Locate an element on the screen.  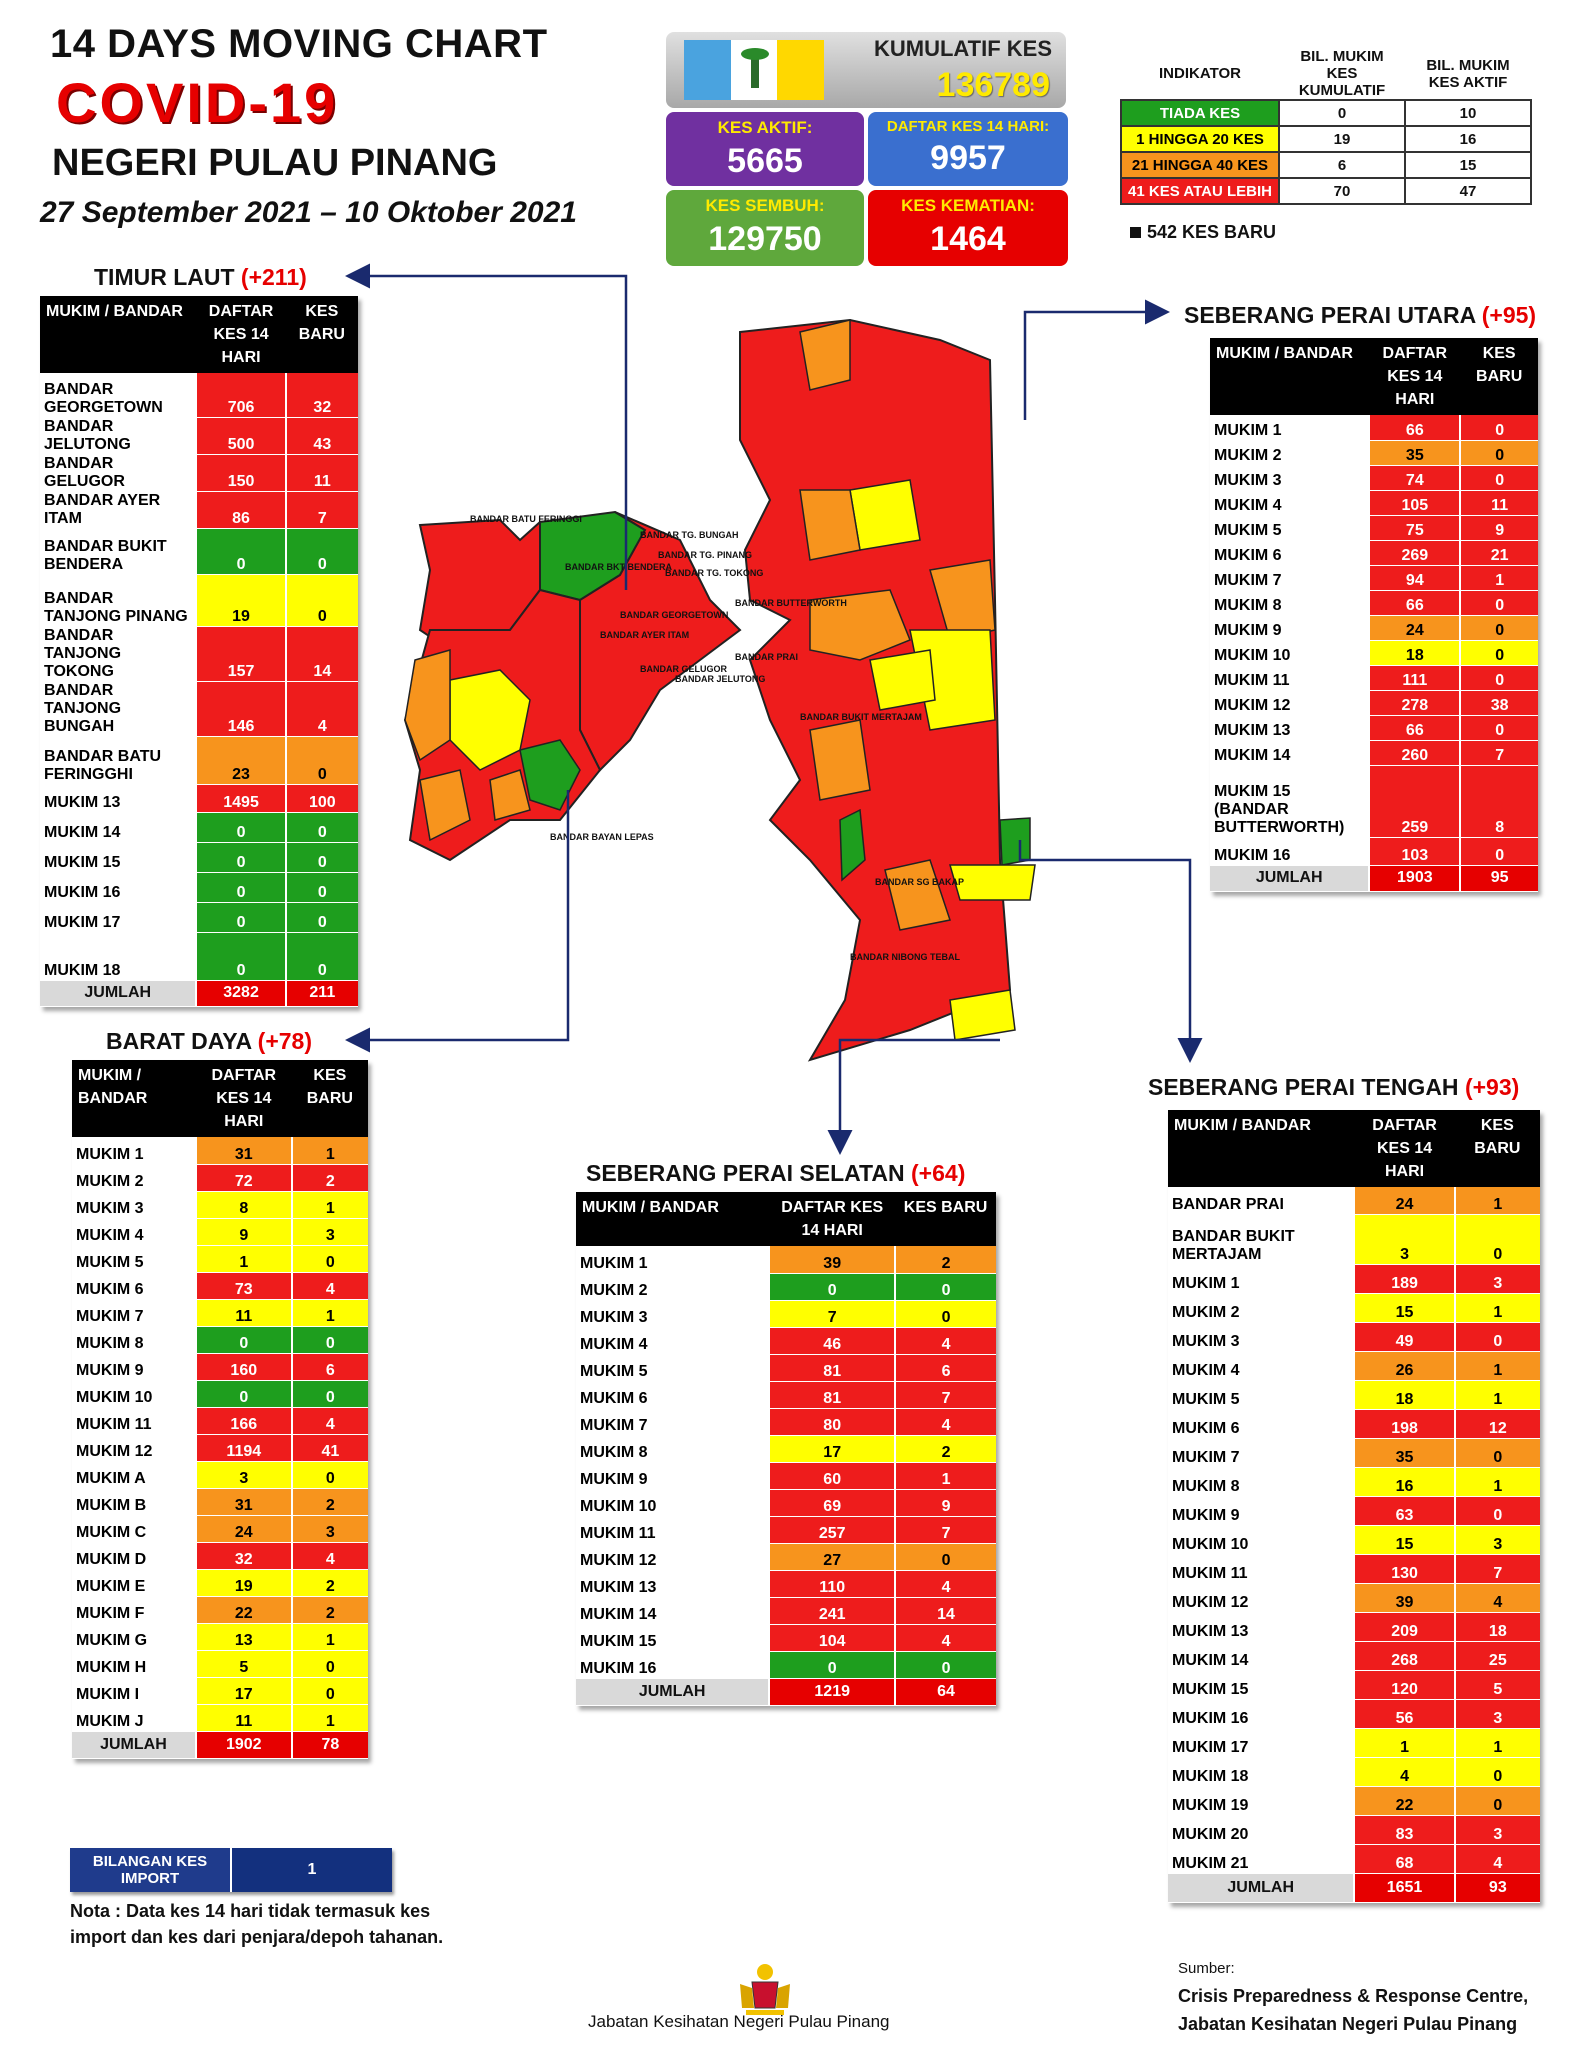
row-label: BANDAR TANJONG PINANG is located at coordinates (118, 600).